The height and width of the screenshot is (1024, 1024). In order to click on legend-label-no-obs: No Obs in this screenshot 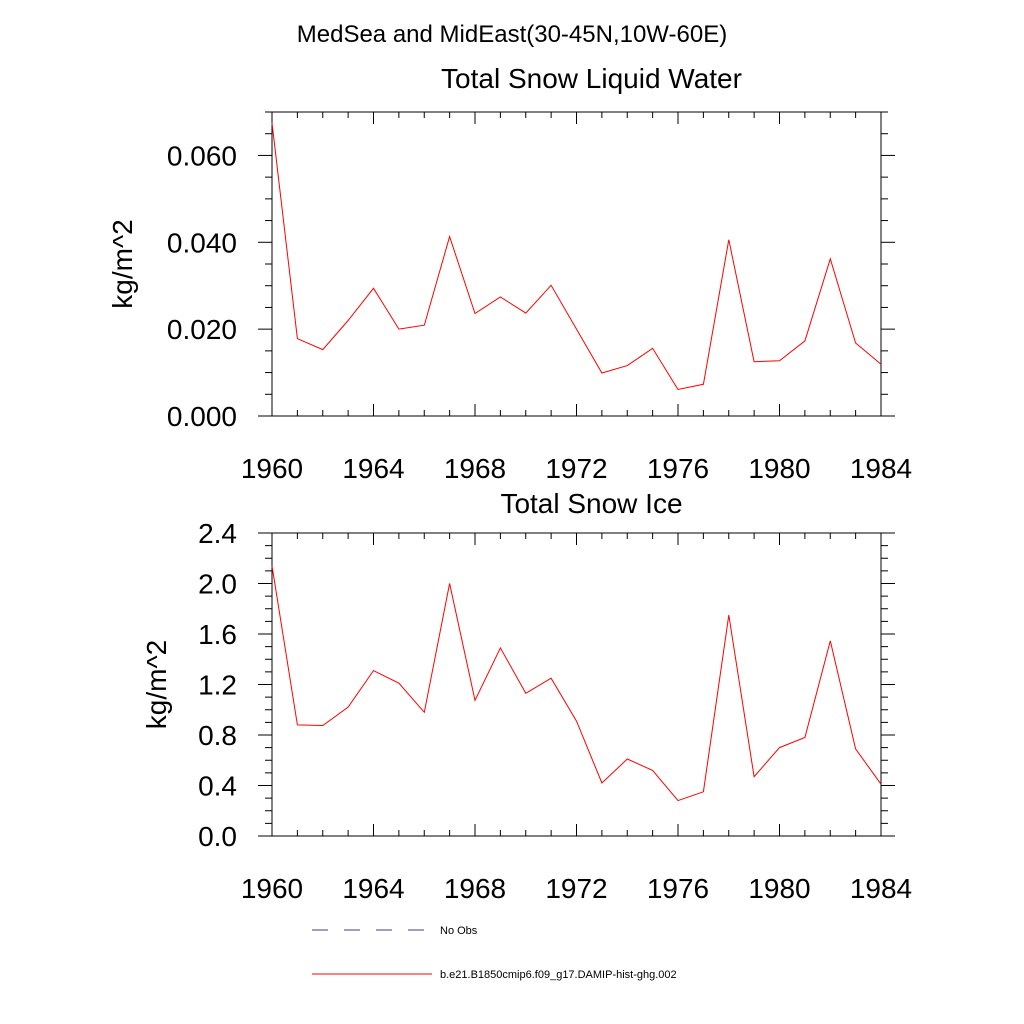, I will do `click(459, 931)`.